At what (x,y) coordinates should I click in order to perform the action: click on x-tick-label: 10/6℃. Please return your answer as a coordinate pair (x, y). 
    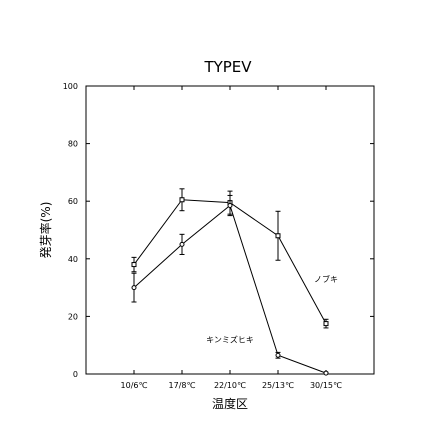
    Looking at the image, I should click on (134, 385).